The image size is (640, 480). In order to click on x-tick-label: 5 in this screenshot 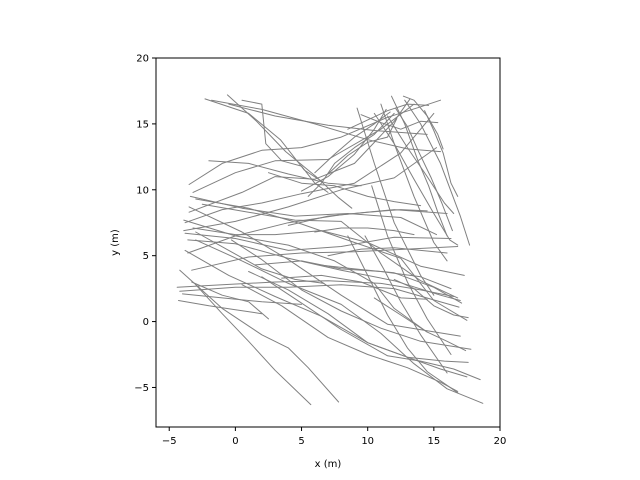, I will do `click(301, 441)`.